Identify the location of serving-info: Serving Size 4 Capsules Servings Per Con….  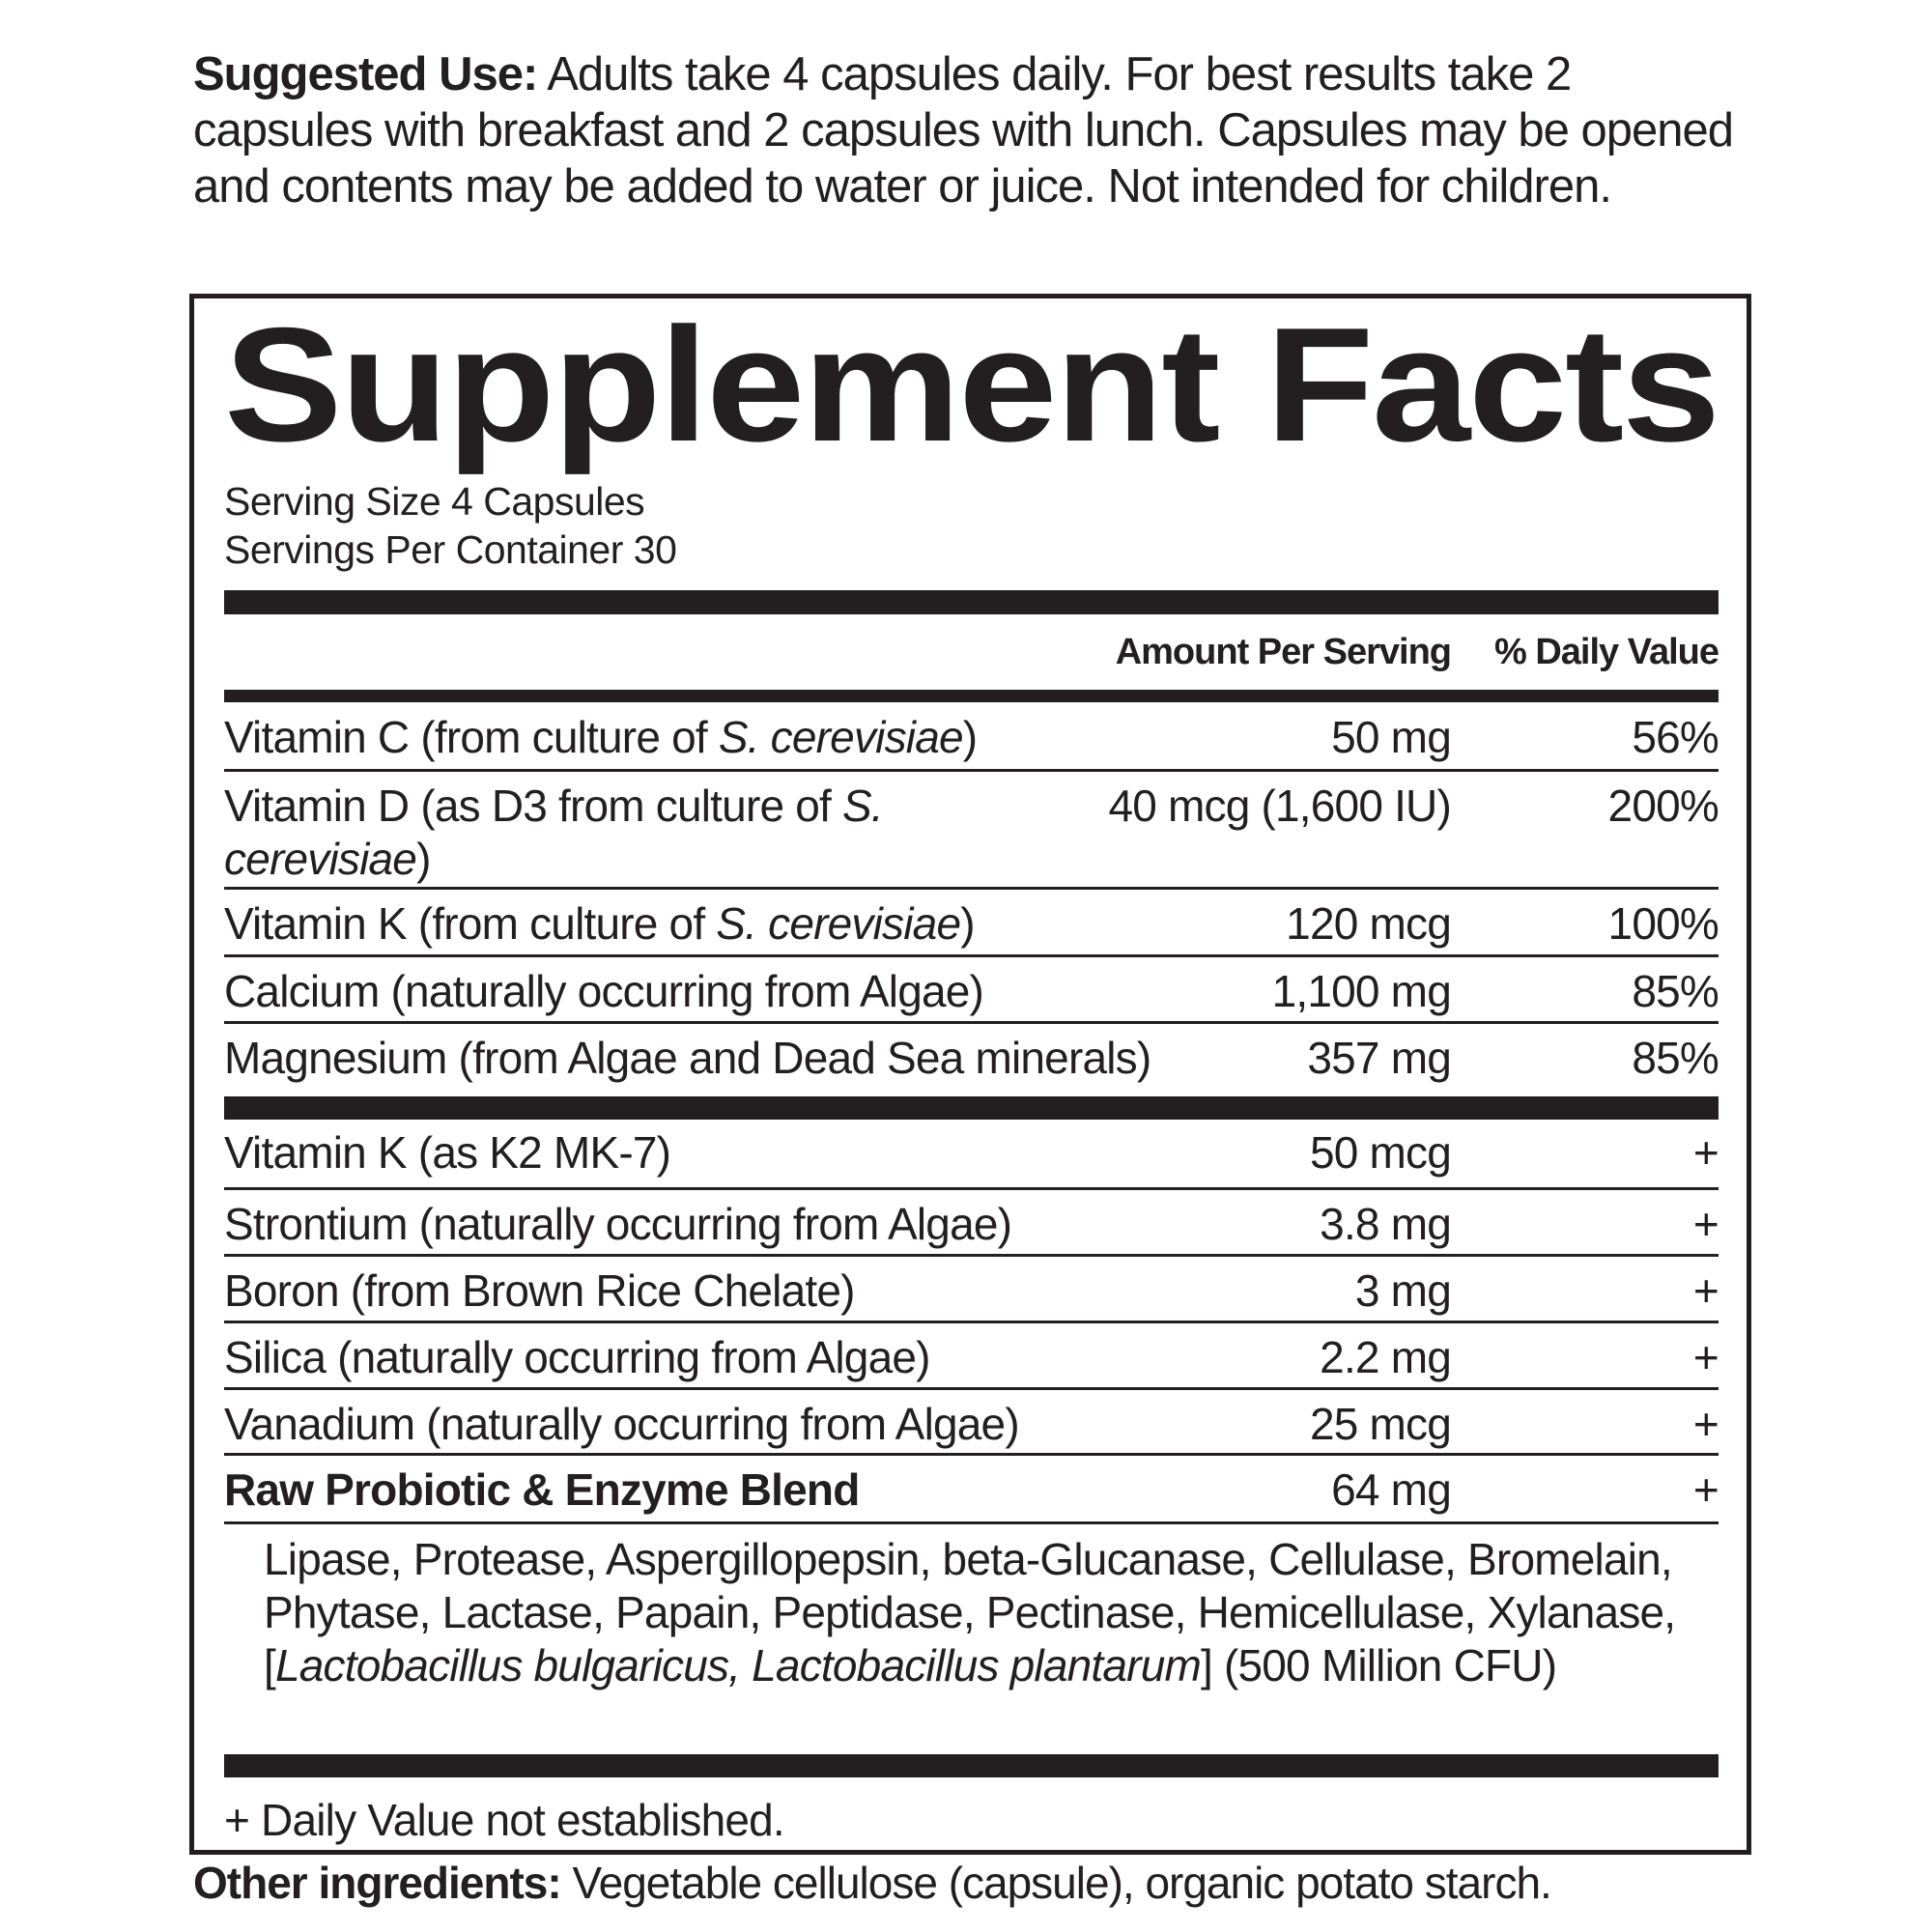
(971, 525).